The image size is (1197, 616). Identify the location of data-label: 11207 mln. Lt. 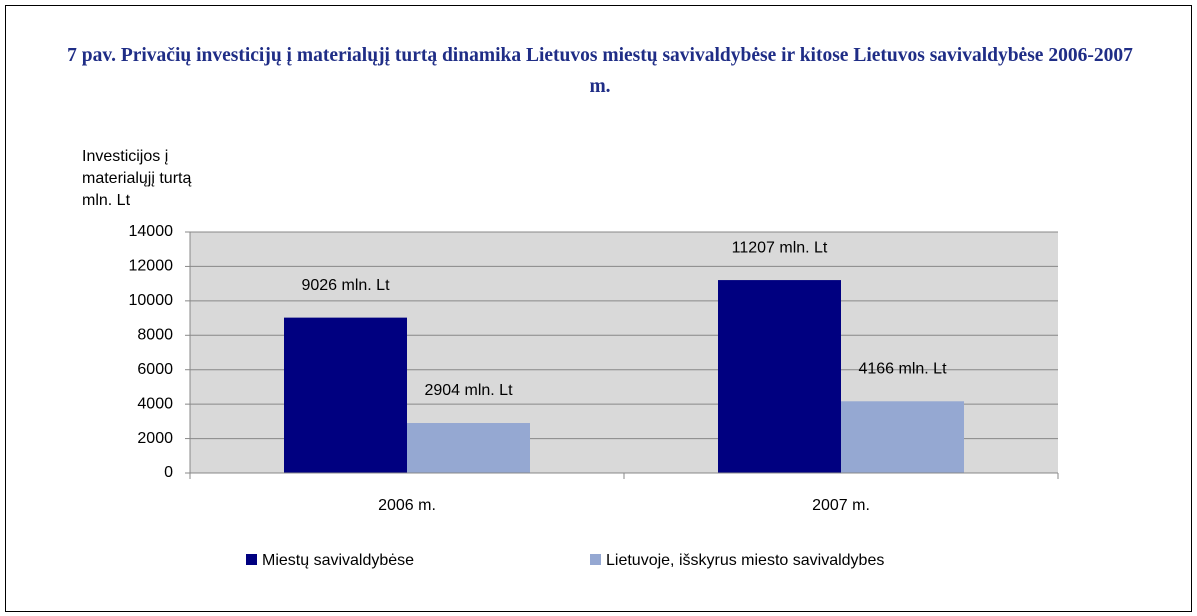
(780, 247).